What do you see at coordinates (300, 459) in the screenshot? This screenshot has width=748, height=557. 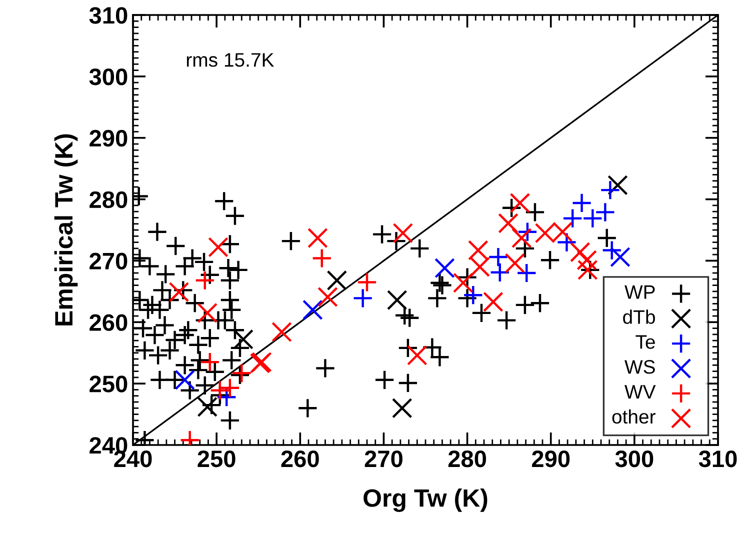 I see `x-tick-label: 260` at bounding box center [300, 459].